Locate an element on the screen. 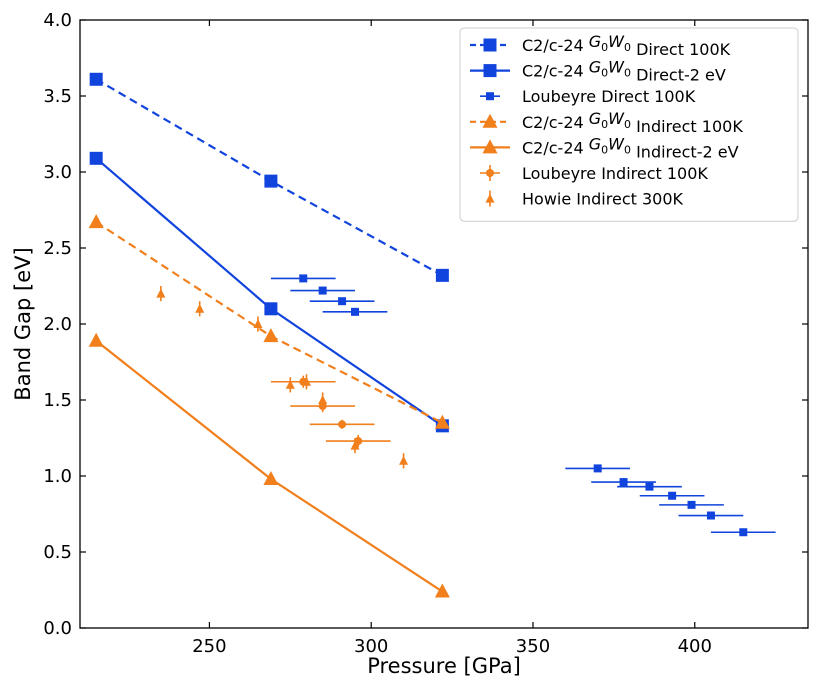  x-tick-label: 300 is located at coordinates (371, 646).